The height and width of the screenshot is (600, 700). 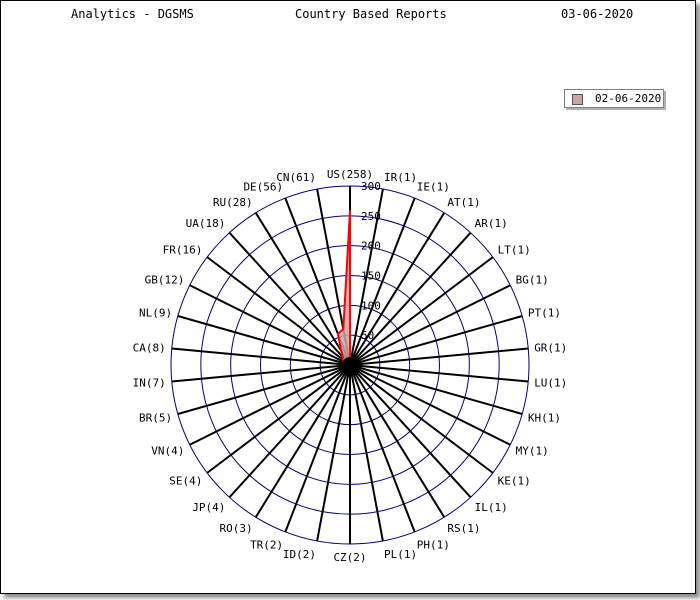 I want to click on radar-category-label-13: KE(1), so click(x=514, y=481).